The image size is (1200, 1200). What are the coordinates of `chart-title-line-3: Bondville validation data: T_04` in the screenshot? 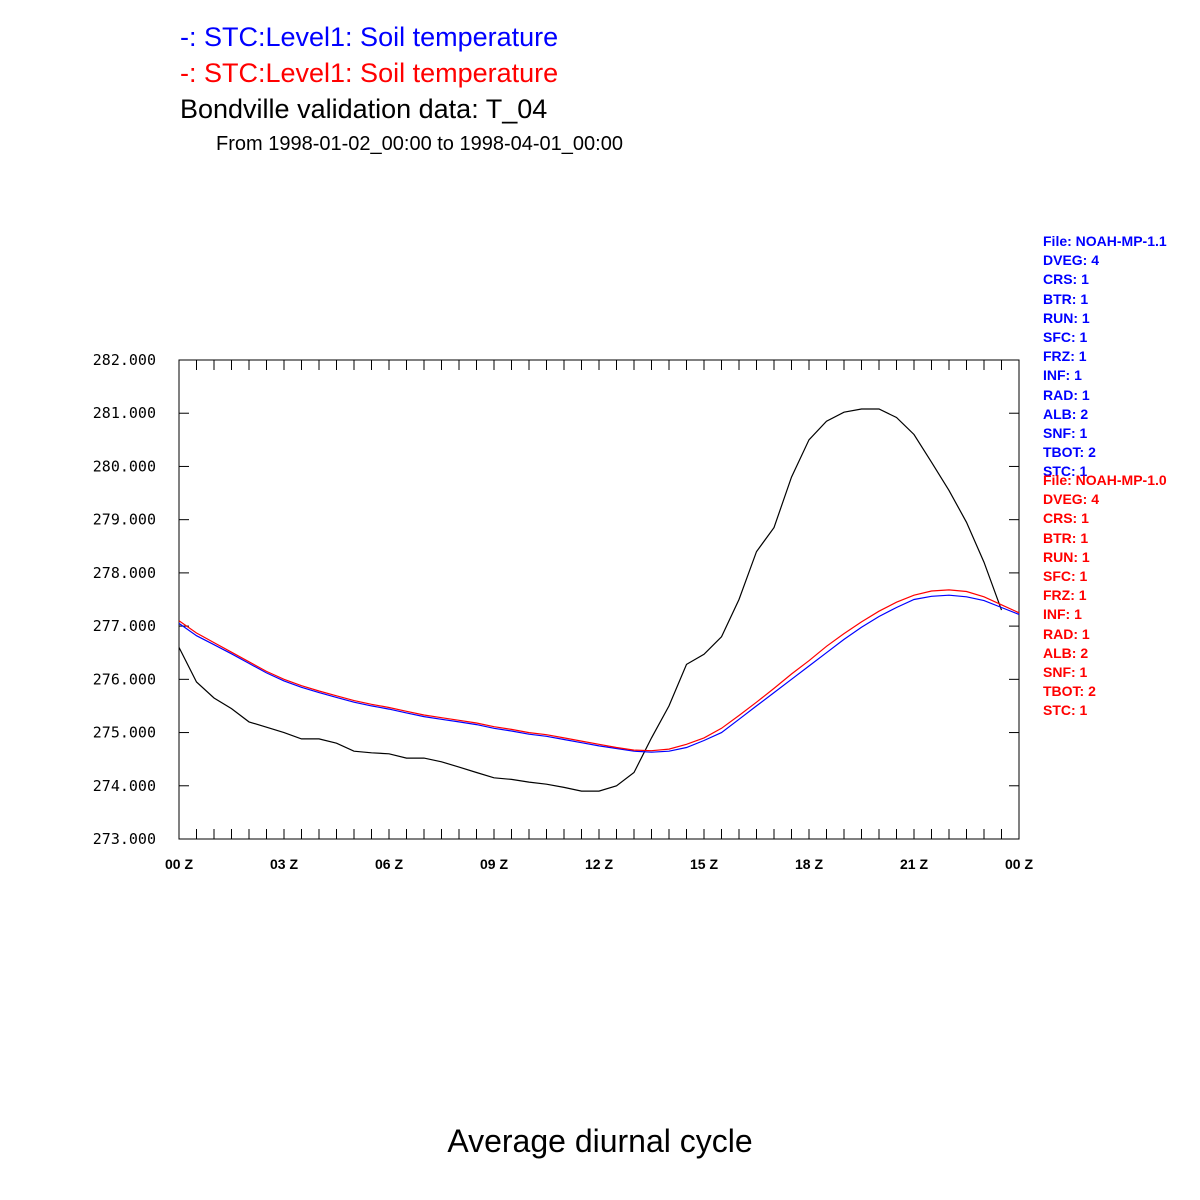 It's located at (364, 109).